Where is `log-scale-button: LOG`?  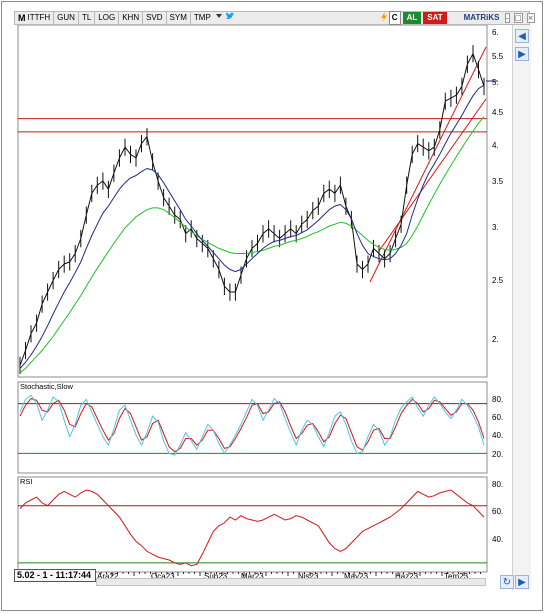 log-scale-button: LOG is located at coordinates (107, 18).